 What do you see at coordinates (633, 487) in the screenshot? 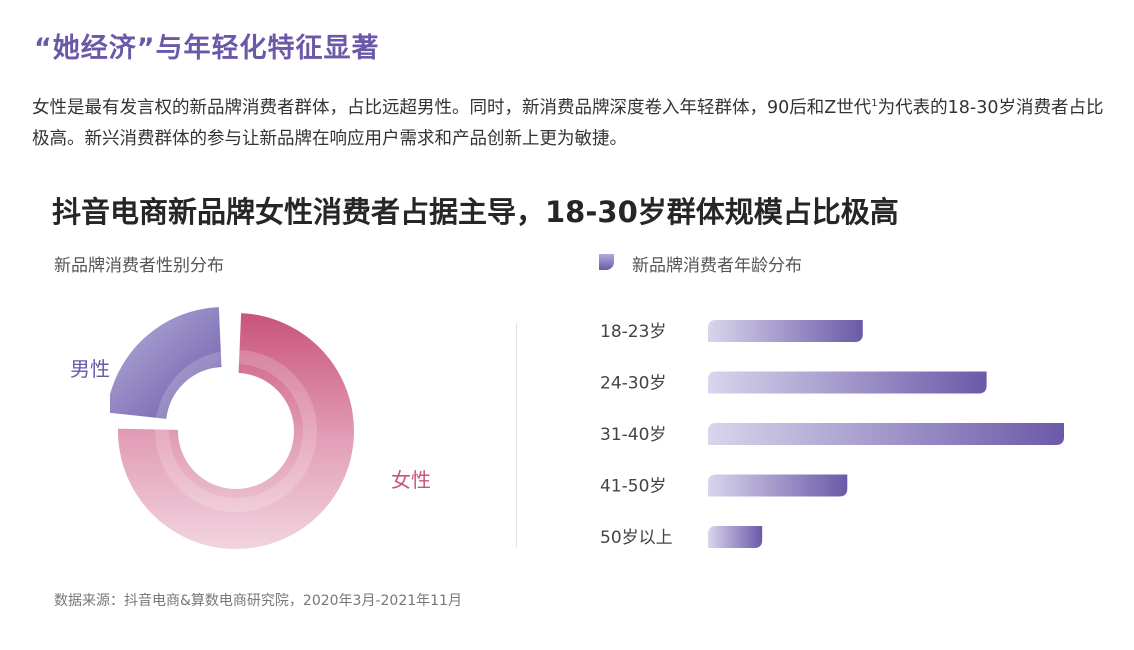
I see `age-category-label: 41-50岁` at bounding box center [633, 487].